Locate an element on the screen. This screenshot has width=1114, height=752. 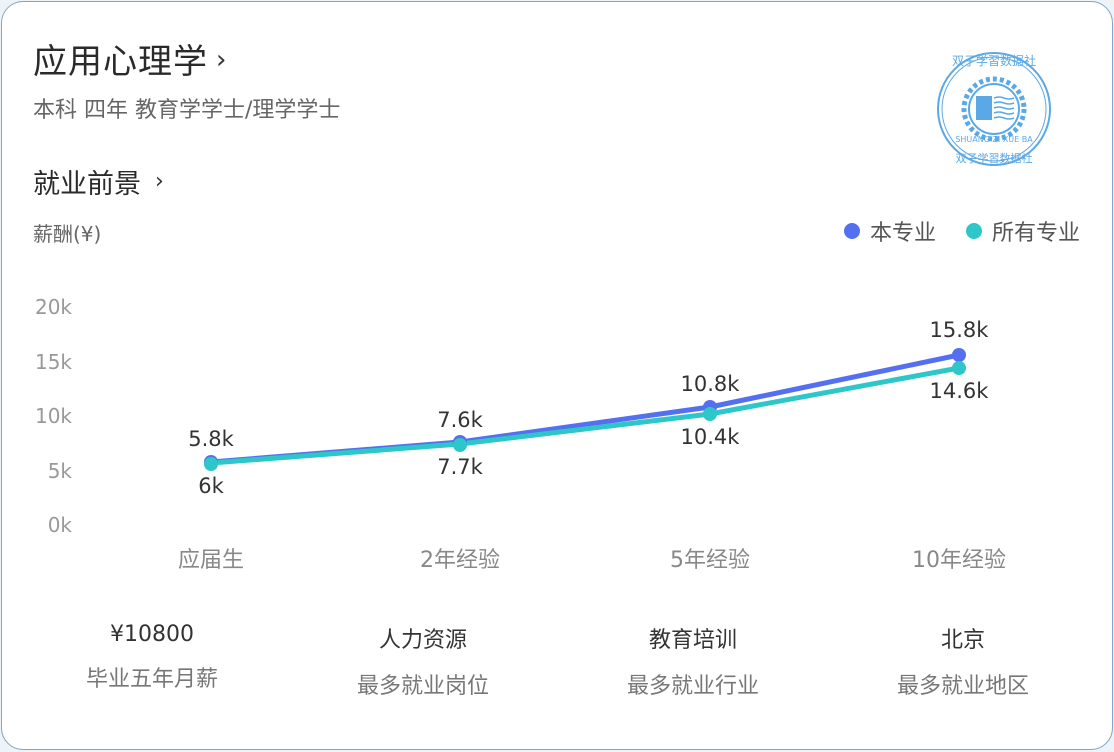
stat-label: 毕业五年月薪 is located at coordinates (151, 679).